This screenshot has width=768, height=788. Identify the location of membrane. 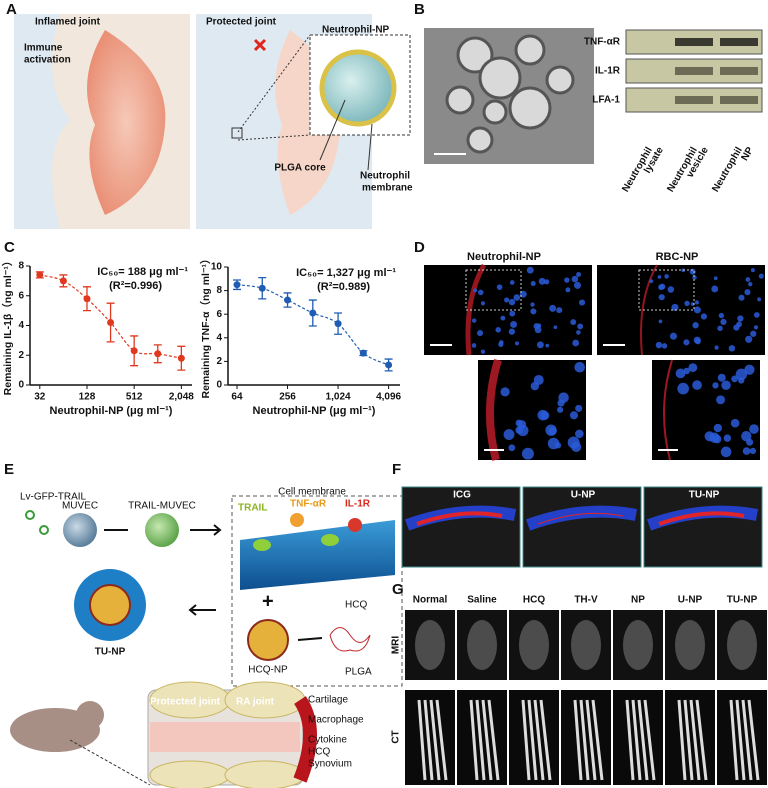
(317, 555).